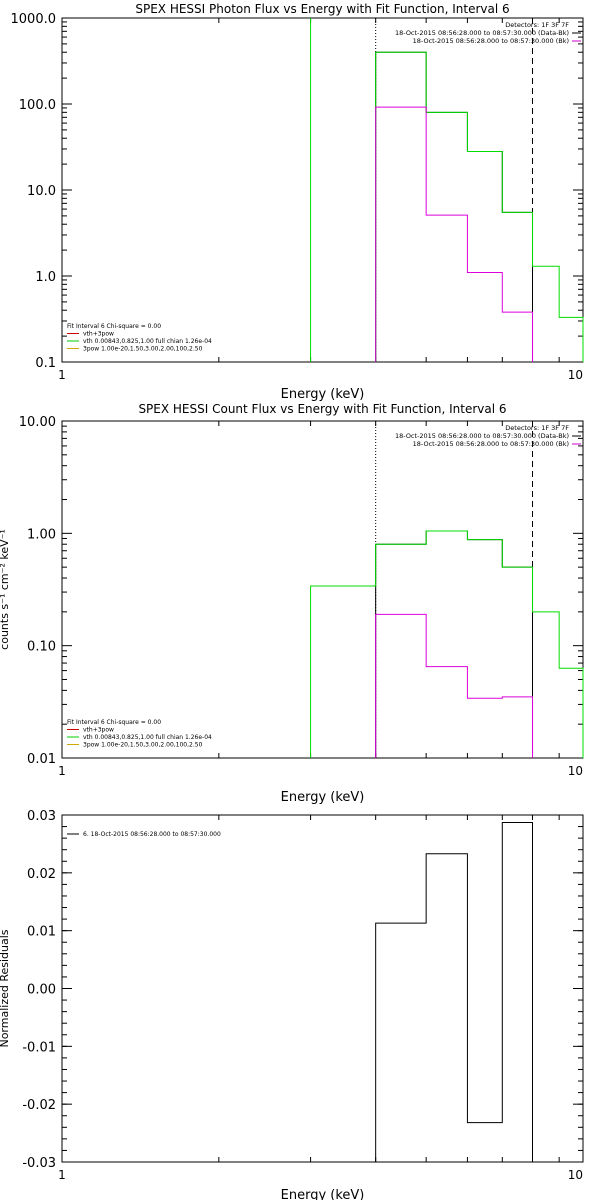 The height and width of the screenshot is (1200, 600). I want to click on y-tick-label: 10.0, so click(41, 191).